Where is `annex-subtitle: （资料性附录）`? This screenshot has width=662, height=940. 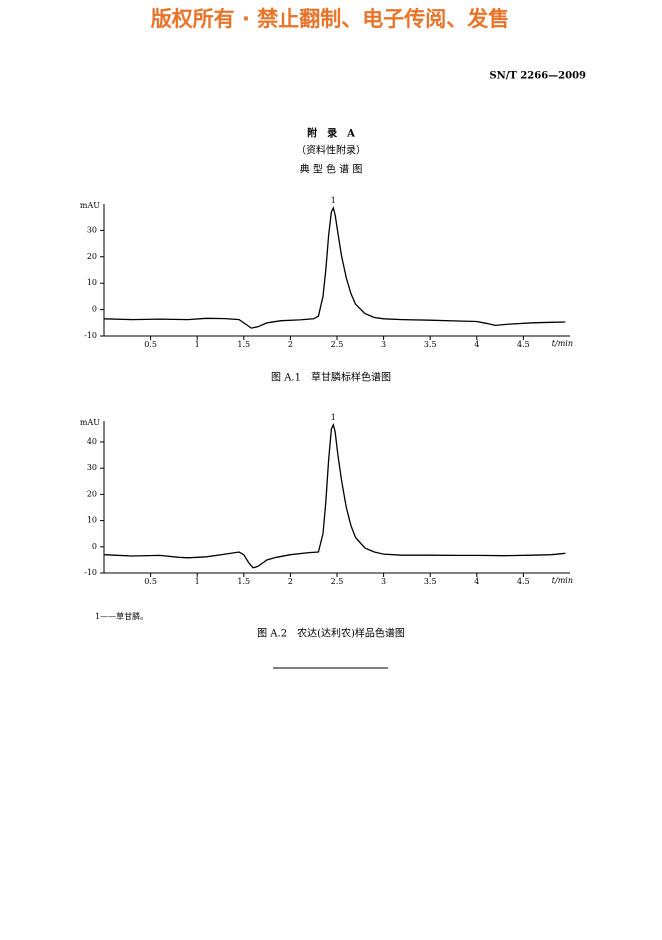 annex-subtitle: （资料性附录） is located at coordinates (331, 150).